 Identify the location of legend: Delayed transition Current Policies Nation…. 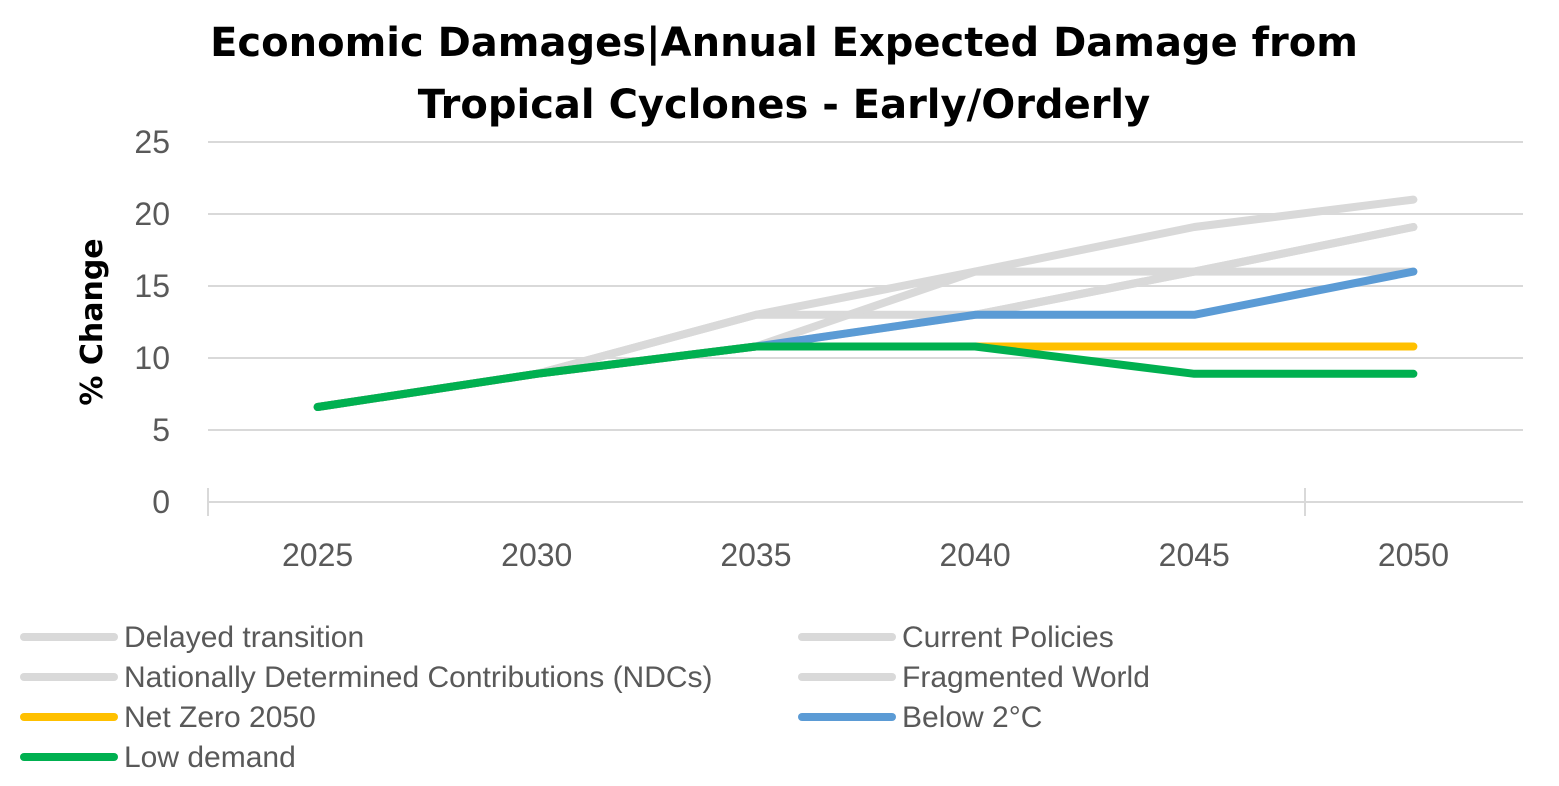
(585, 697).